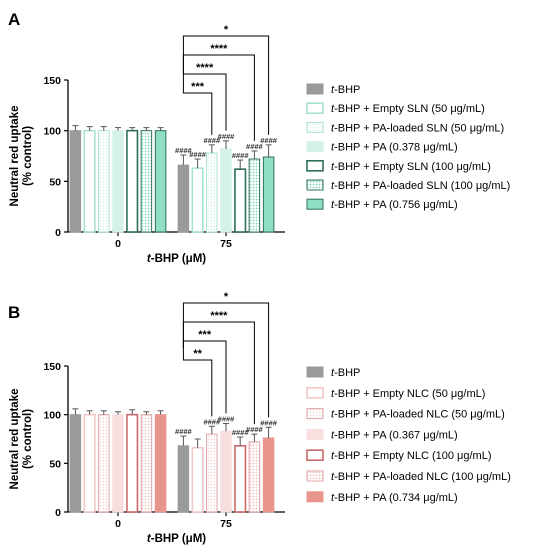  What do you see at coordinates (226, 30) in the screenshot?
I see `significance-label: *` at bounding box center [226, 30].